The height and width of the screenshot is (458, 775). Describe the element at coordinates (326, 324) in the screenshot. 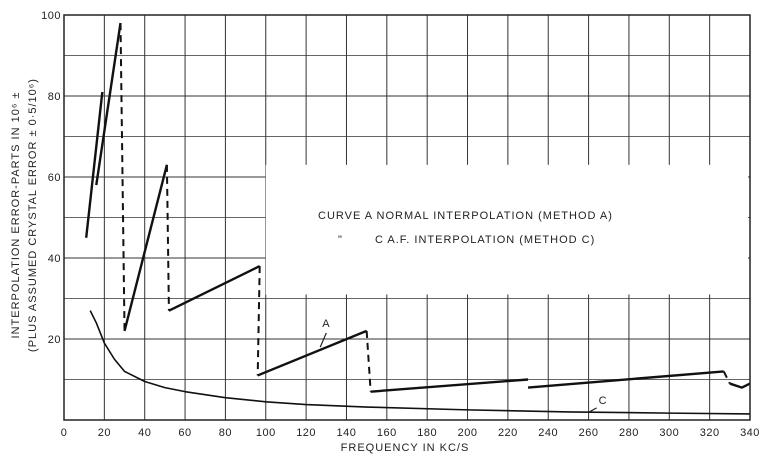

I see `curve-a-label: A` at that location.